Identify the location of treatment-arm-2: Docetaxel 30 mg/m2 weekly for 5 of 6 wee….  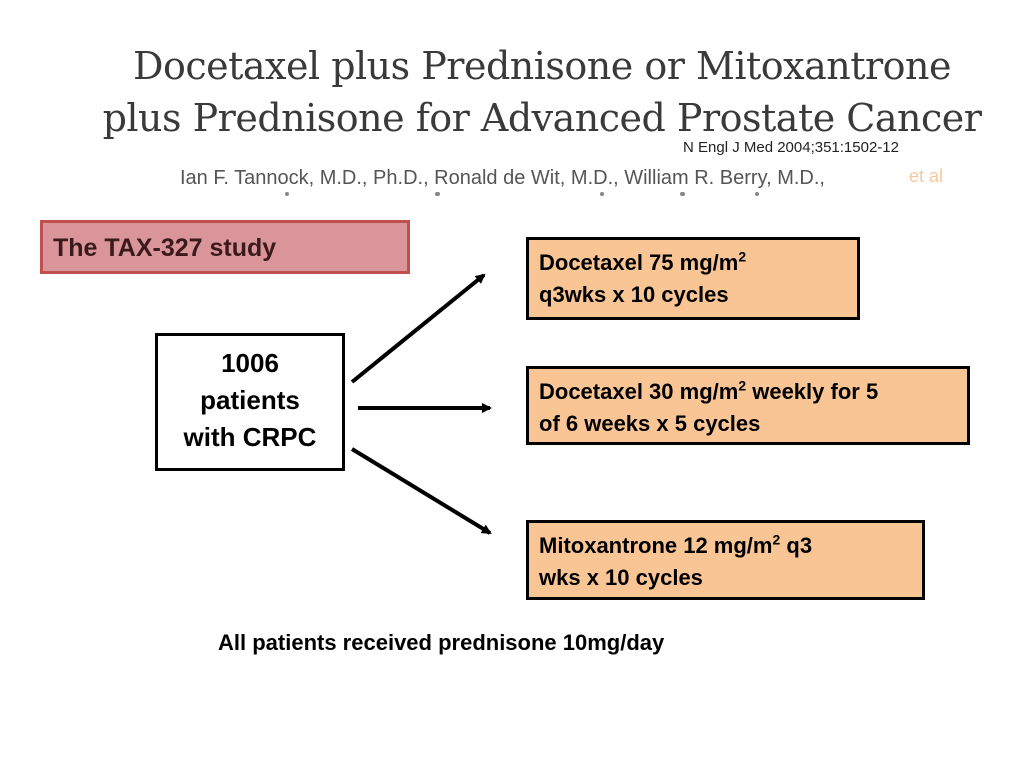
(748, 405).